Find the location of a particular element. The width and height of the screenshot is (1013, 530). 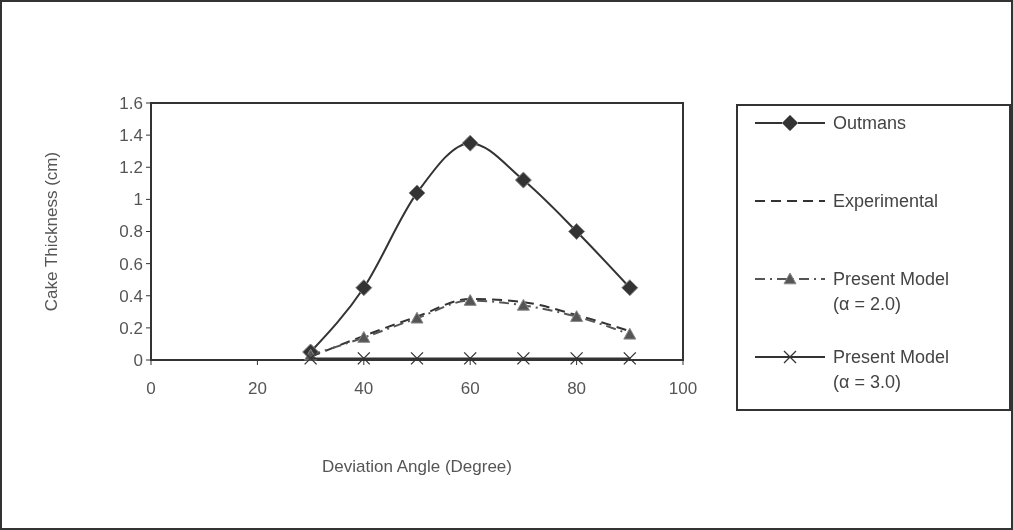

x-tick-label: 100 is located at coordinates (683, 388).